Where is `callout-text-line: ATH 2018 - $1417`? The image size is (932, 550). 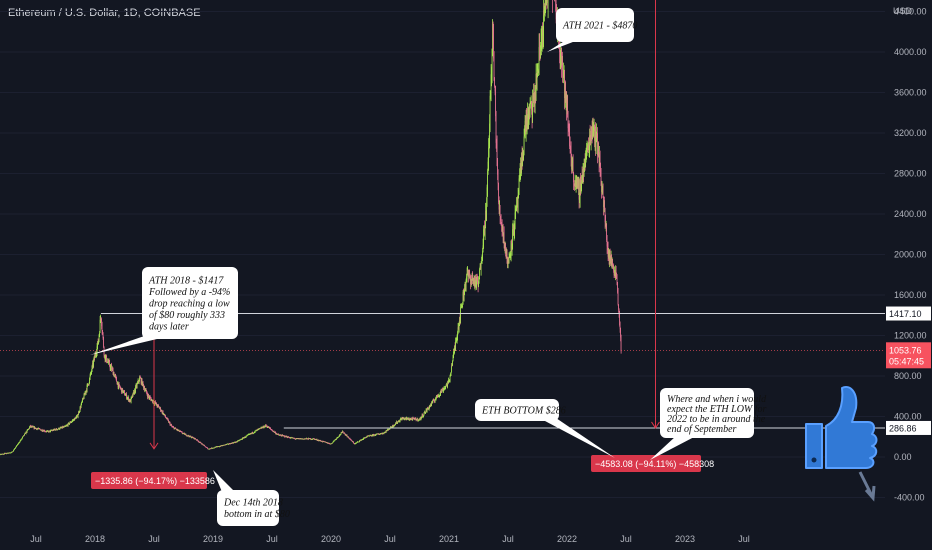
callout-text-line: ATH 2018 - $1417 is located at coordinates (186, 280).